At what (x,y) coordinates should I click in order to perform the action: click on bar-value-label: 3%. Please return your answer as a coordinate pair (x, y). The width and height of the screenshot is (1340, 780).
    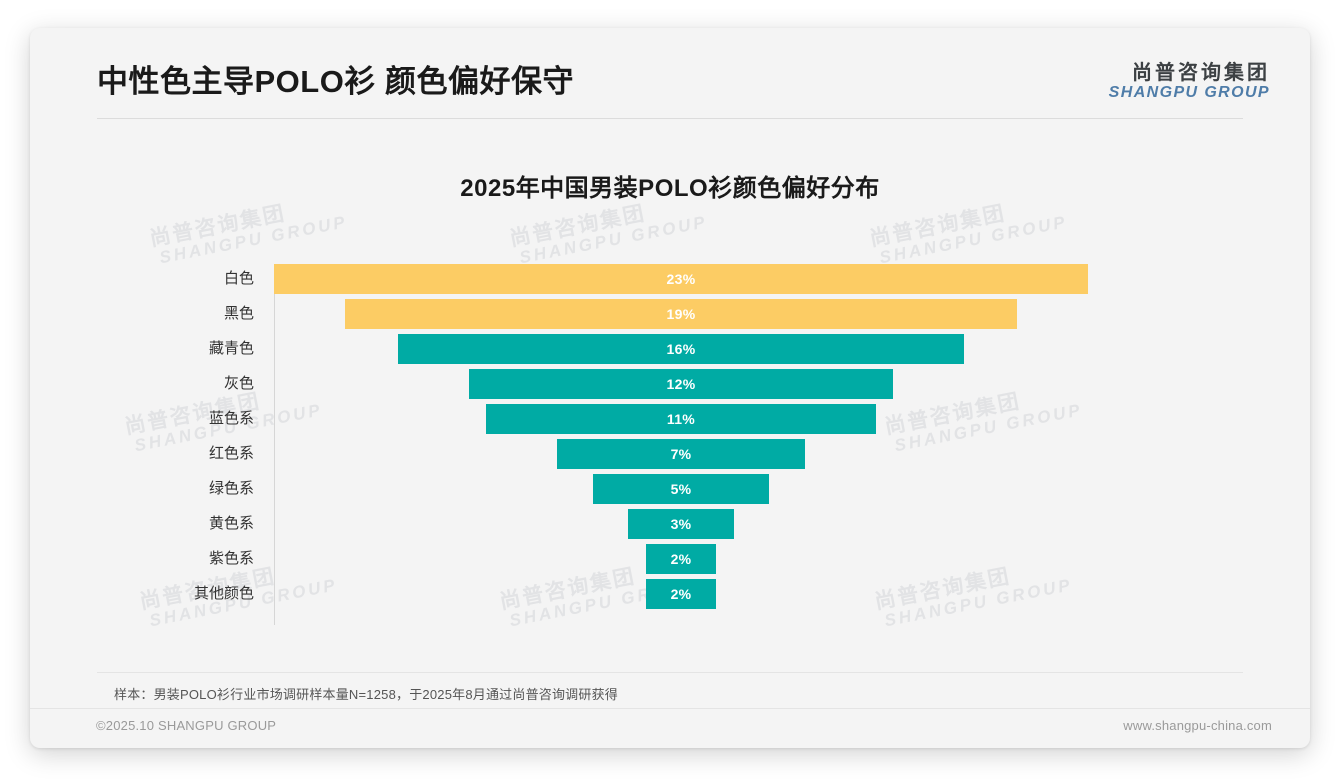
    Looking at the image, I should click on (681, 524).